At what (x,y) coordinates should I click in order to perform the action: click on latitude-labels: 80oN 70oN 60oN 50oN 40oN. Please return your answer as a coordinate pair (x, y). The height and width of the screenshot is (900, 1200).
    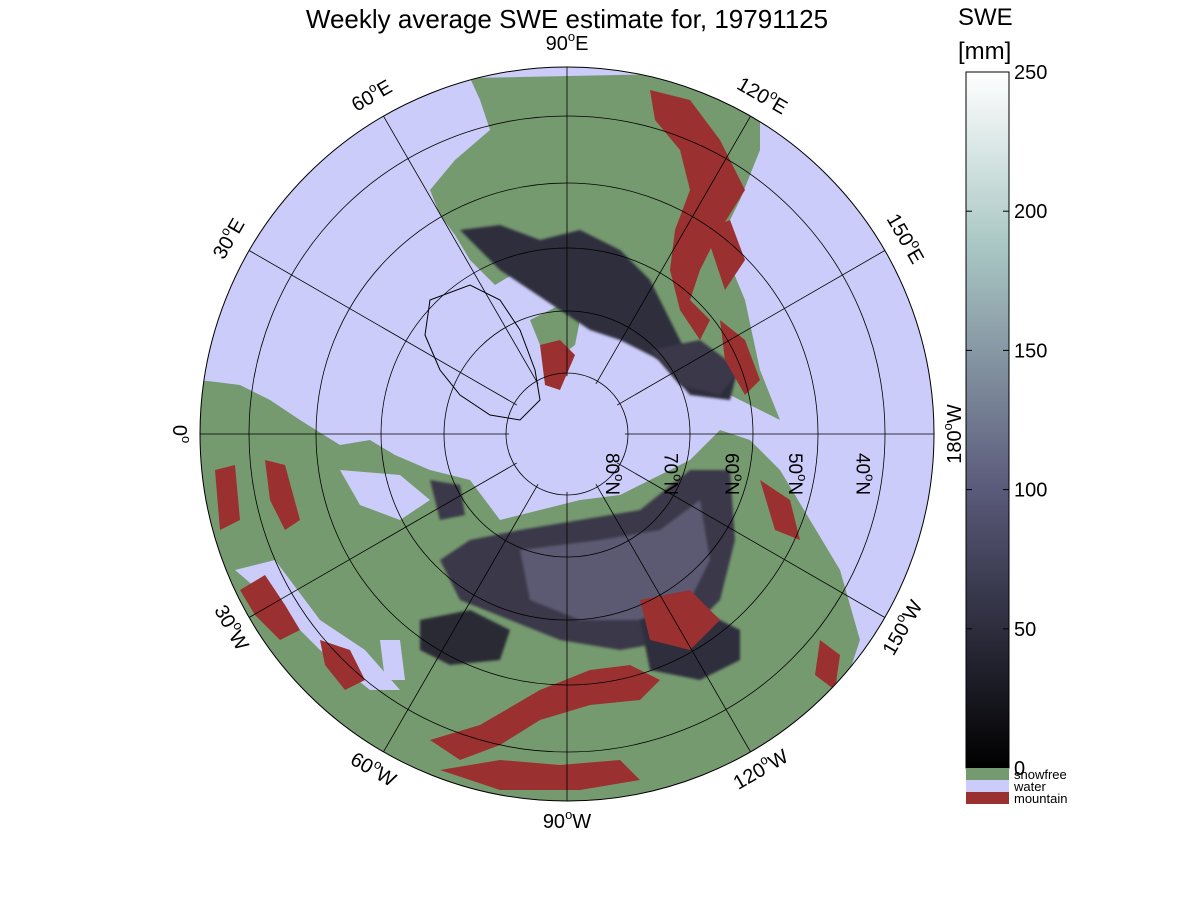
    Looking at the image, I should click on (739, 474).